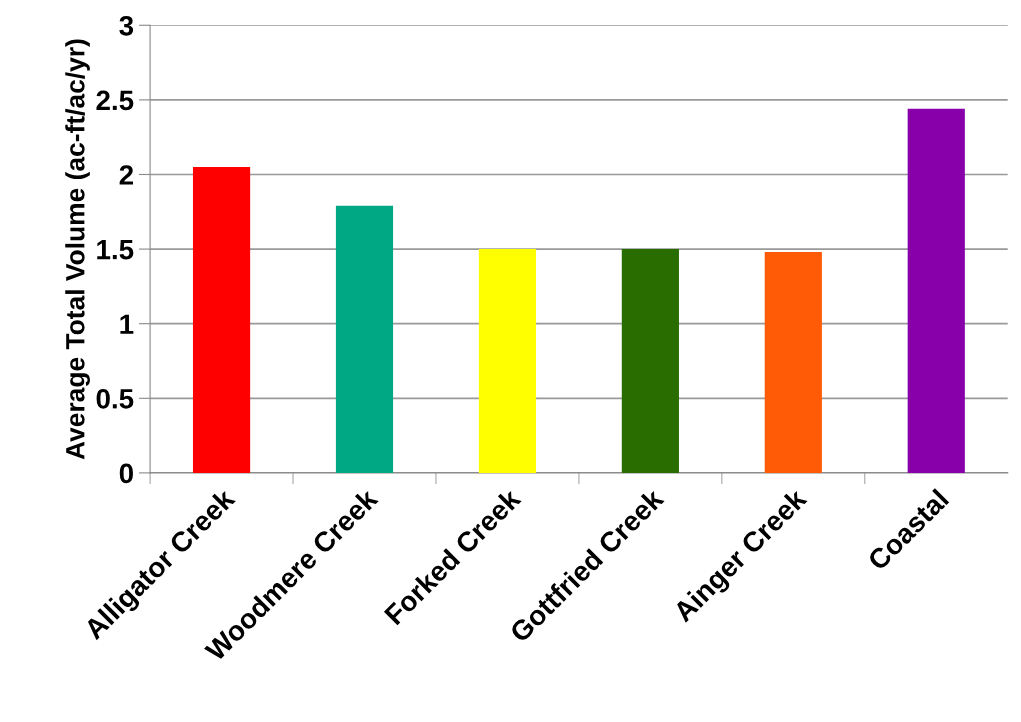  I want to click on y-tick-label: 3, so click(126, 25).